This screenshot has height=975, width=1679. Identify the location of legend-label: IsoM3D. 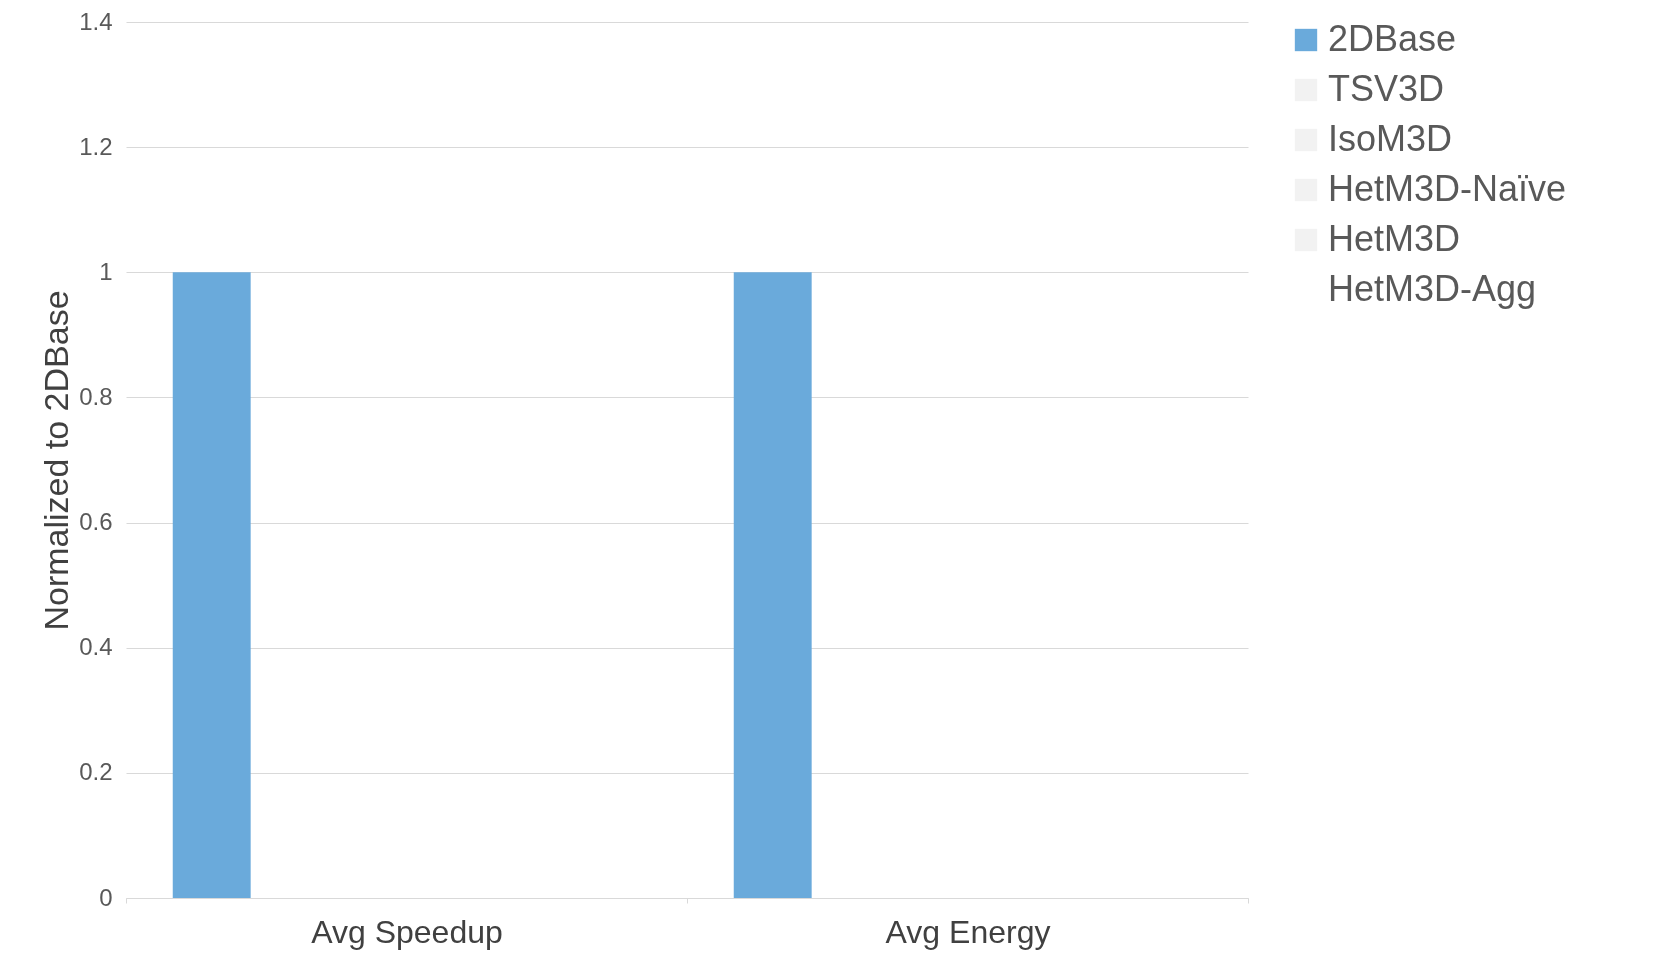
(1390, 138).